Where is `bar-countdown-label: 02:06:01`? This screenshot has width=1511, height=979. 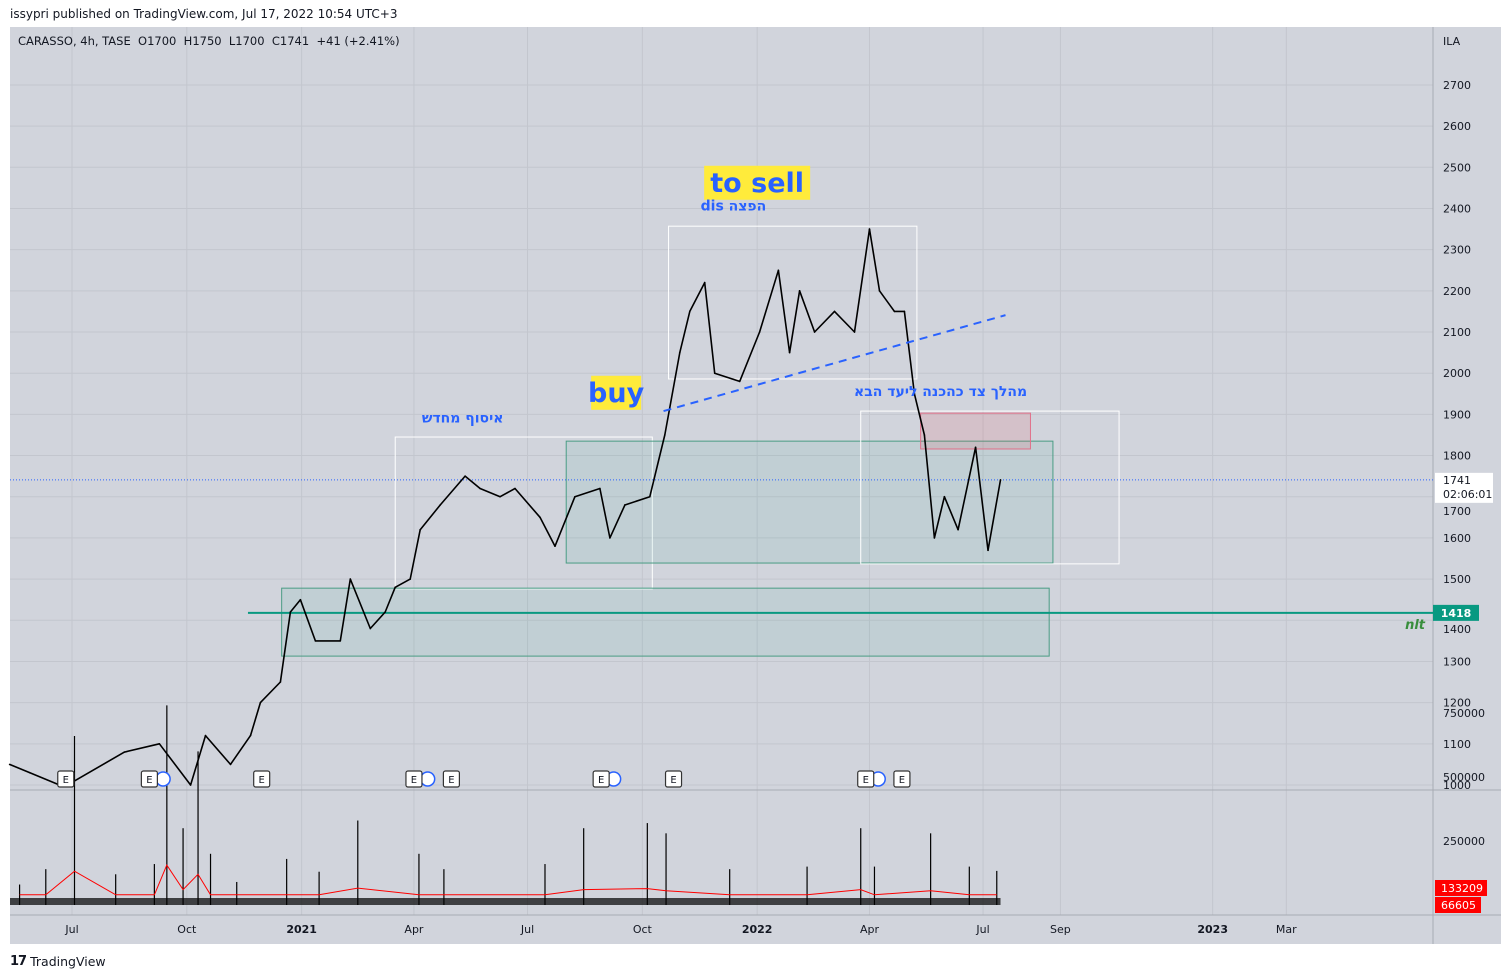 bar-countdown-label: 02:06:01 is located at coordinates (1467, 494).